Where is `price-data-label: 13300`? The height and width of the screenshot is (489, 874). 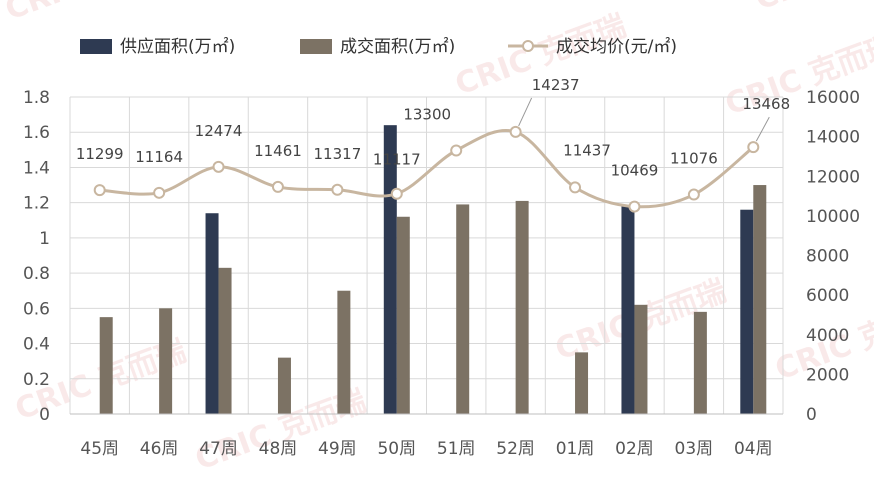 price-data-label: 13300 is located at coordinates (427, 114).